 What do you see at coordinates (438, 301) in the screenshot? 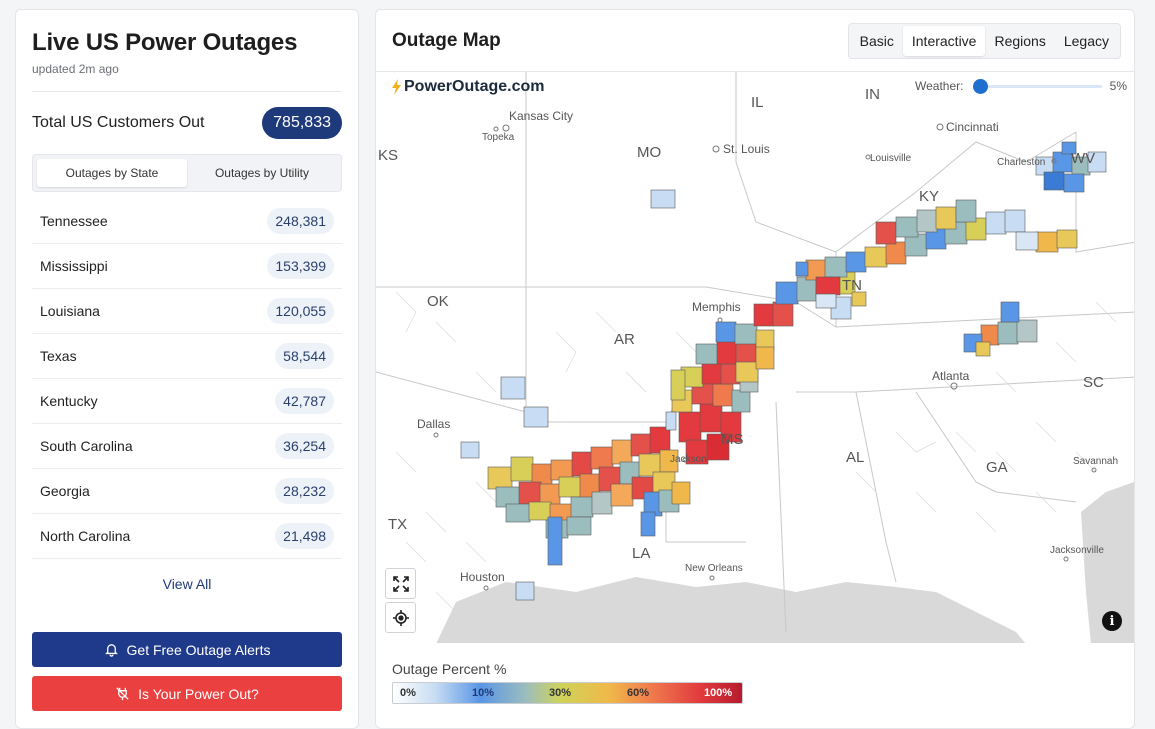
I see `state-label-ok: OK` at bounding box center [438, 301].